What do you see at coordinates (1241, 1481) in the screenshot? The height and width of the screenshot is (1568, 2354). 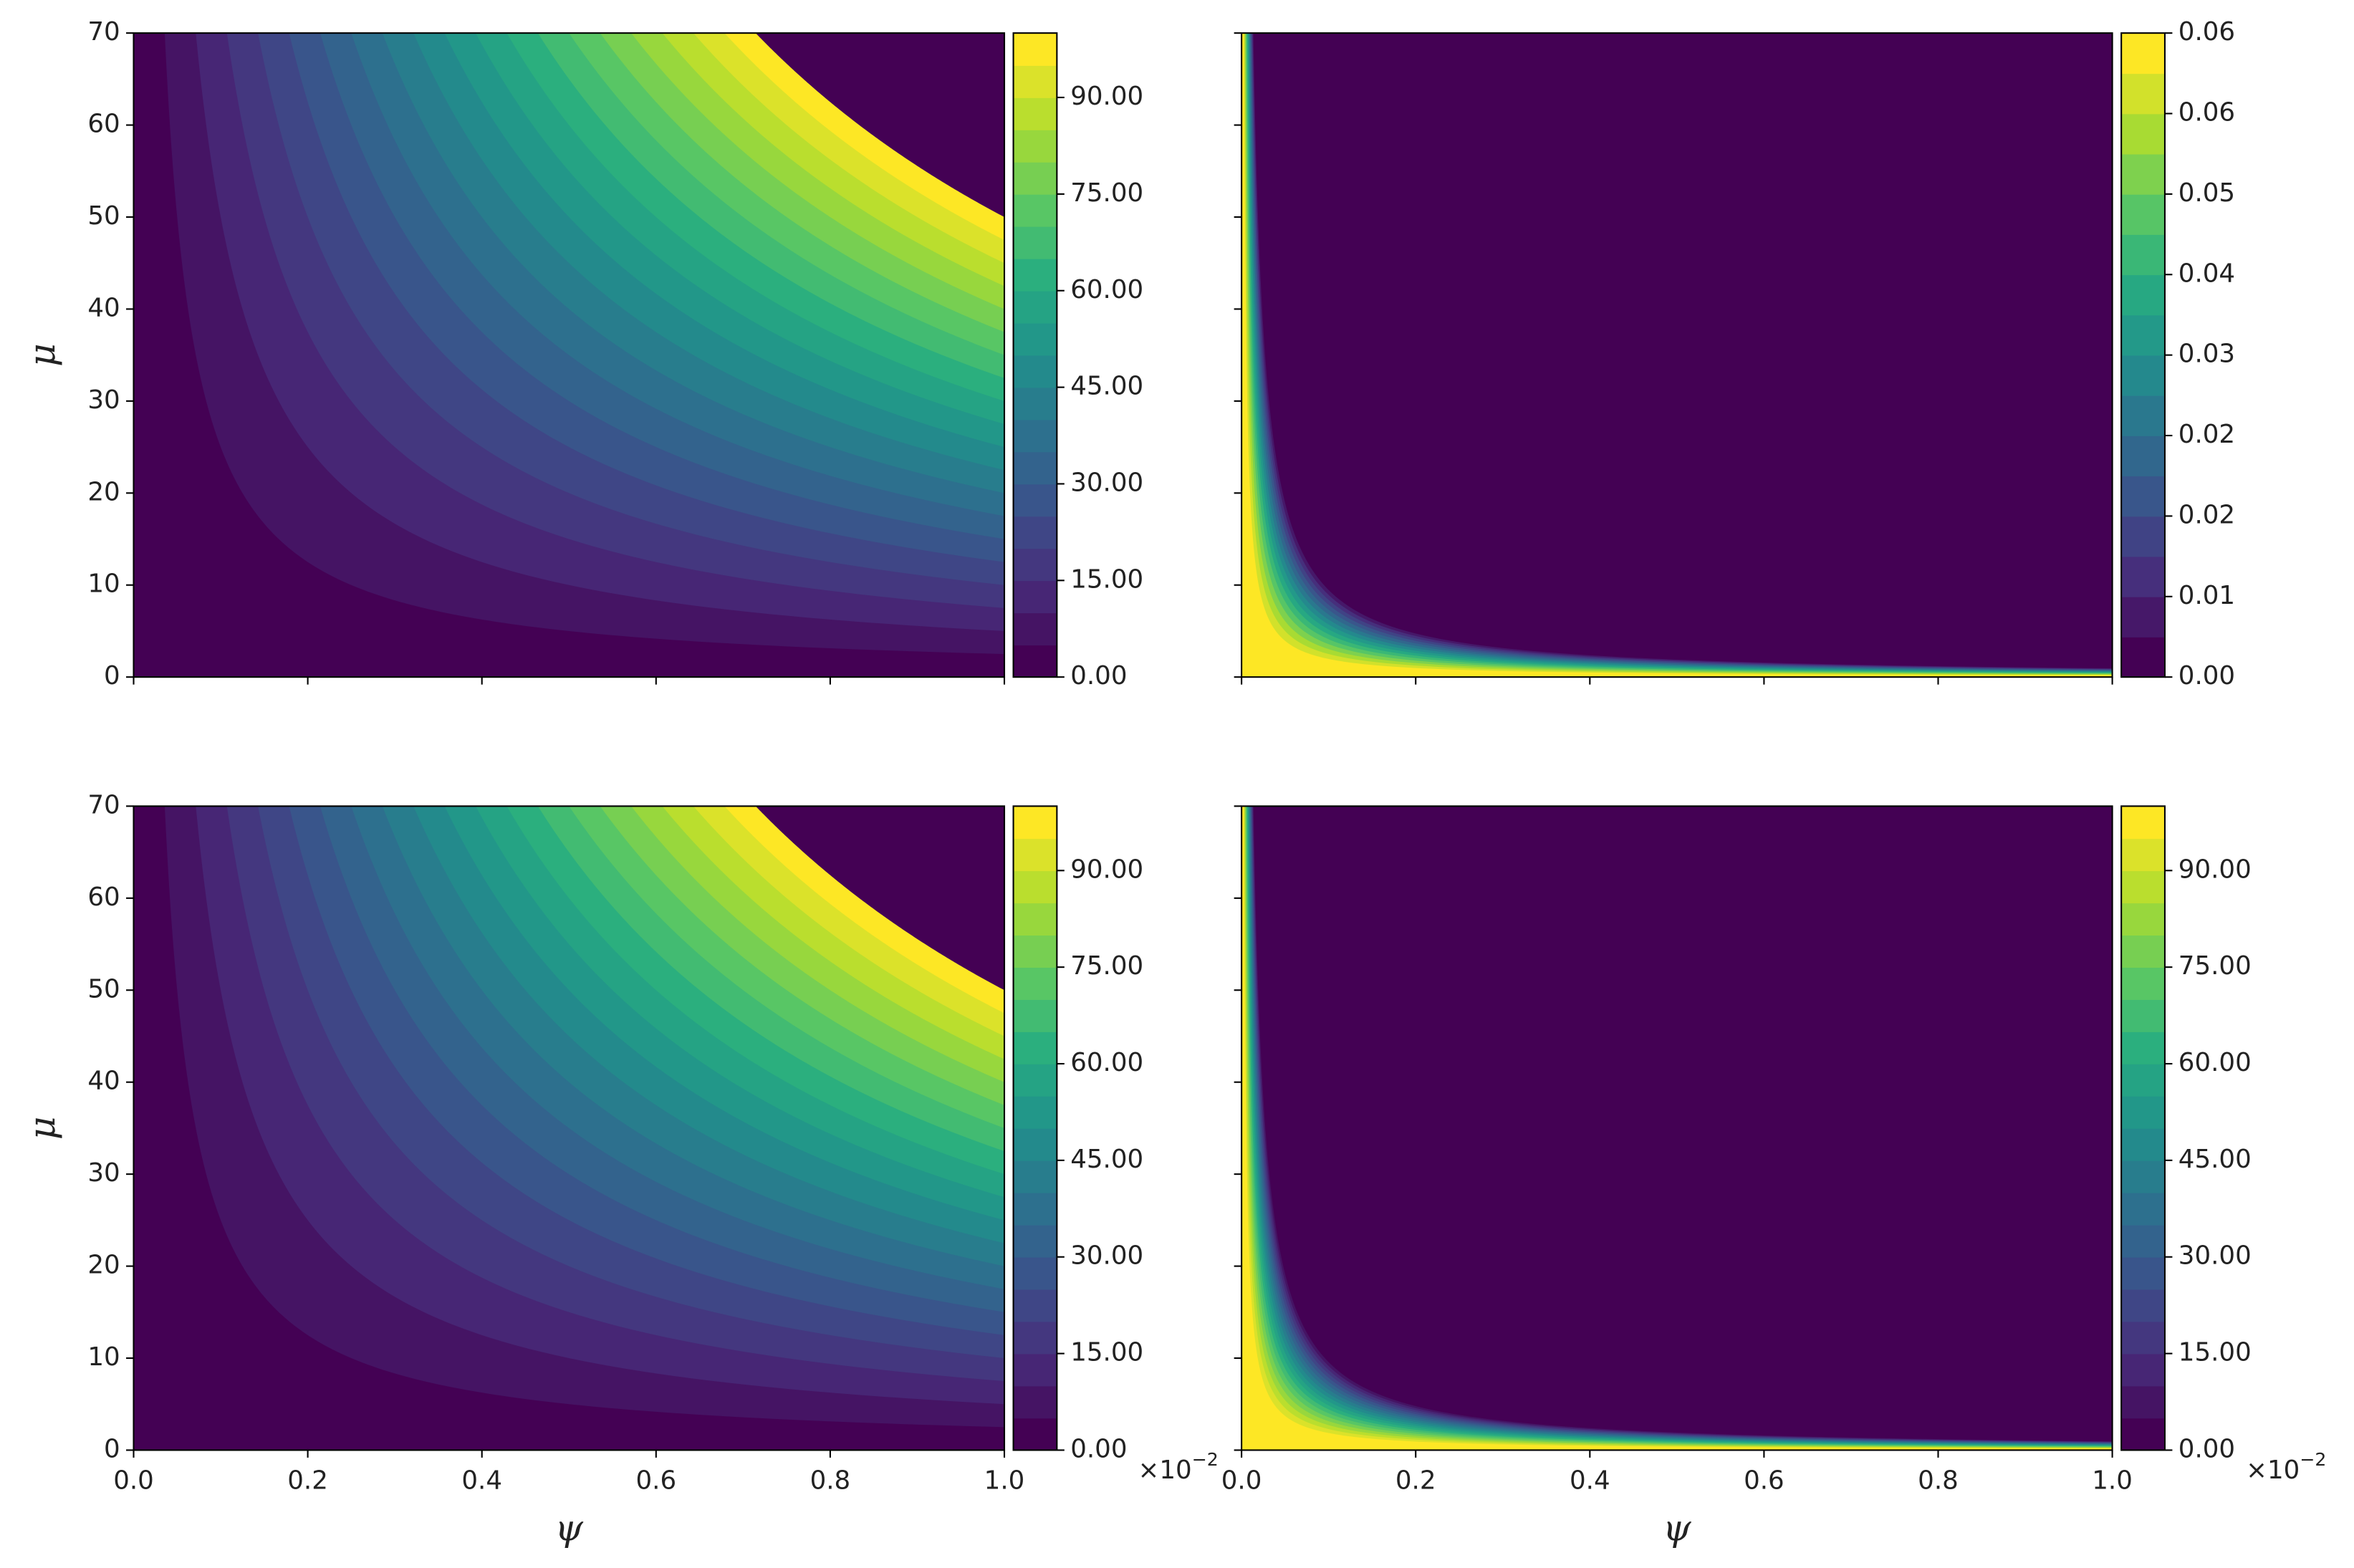 I see `x-tick-label: 0.0` at bounding box center [1241, 1481].